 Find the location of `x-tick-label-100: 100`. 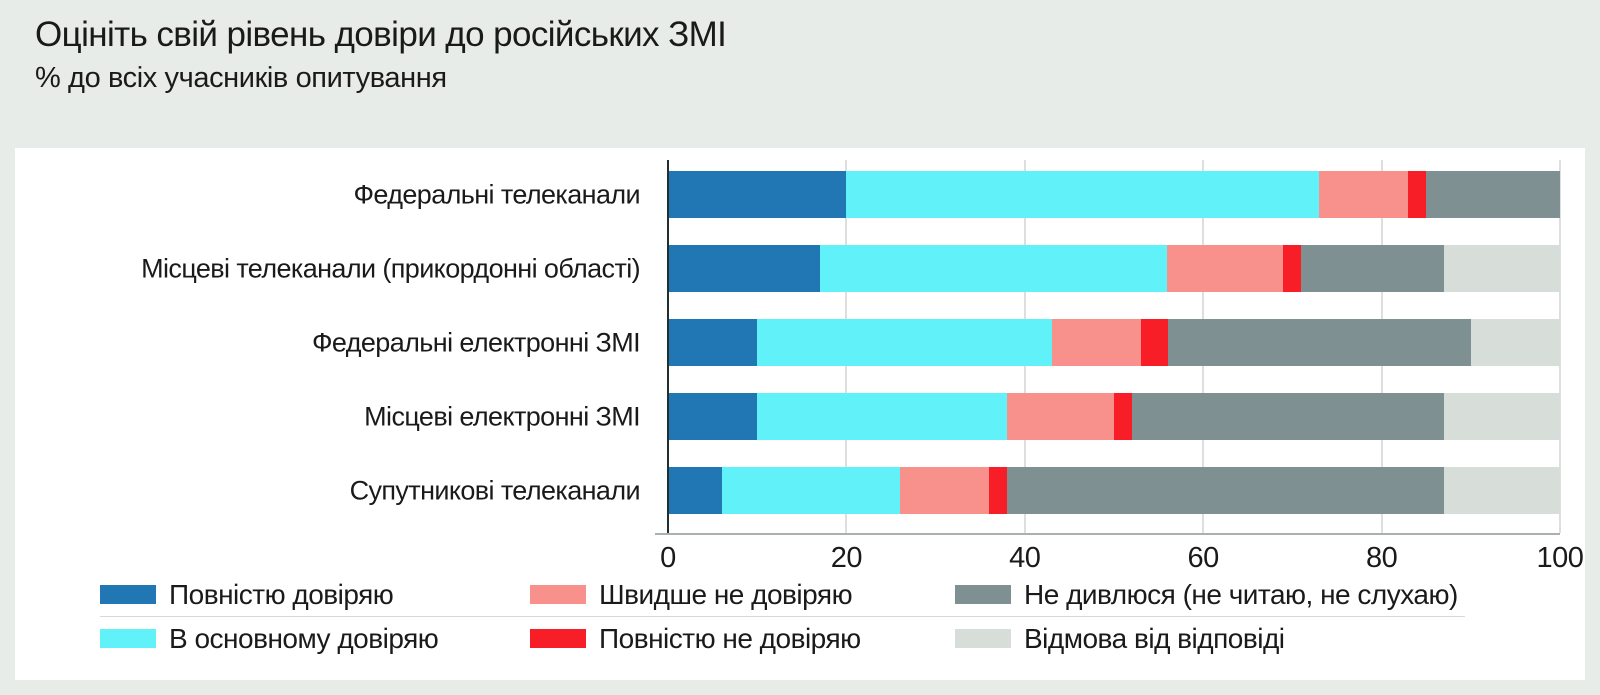

x-tick-label-100: 100 is located at coordinates (1560, 558).